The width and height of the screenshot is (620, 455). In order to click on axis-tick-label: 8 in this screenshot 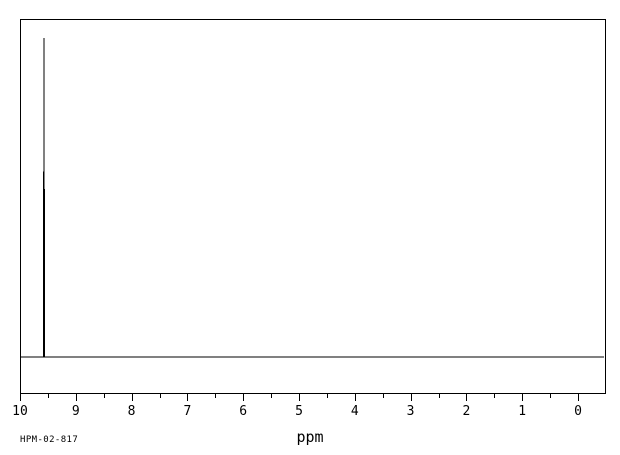, I will do `click(132, 411)`.